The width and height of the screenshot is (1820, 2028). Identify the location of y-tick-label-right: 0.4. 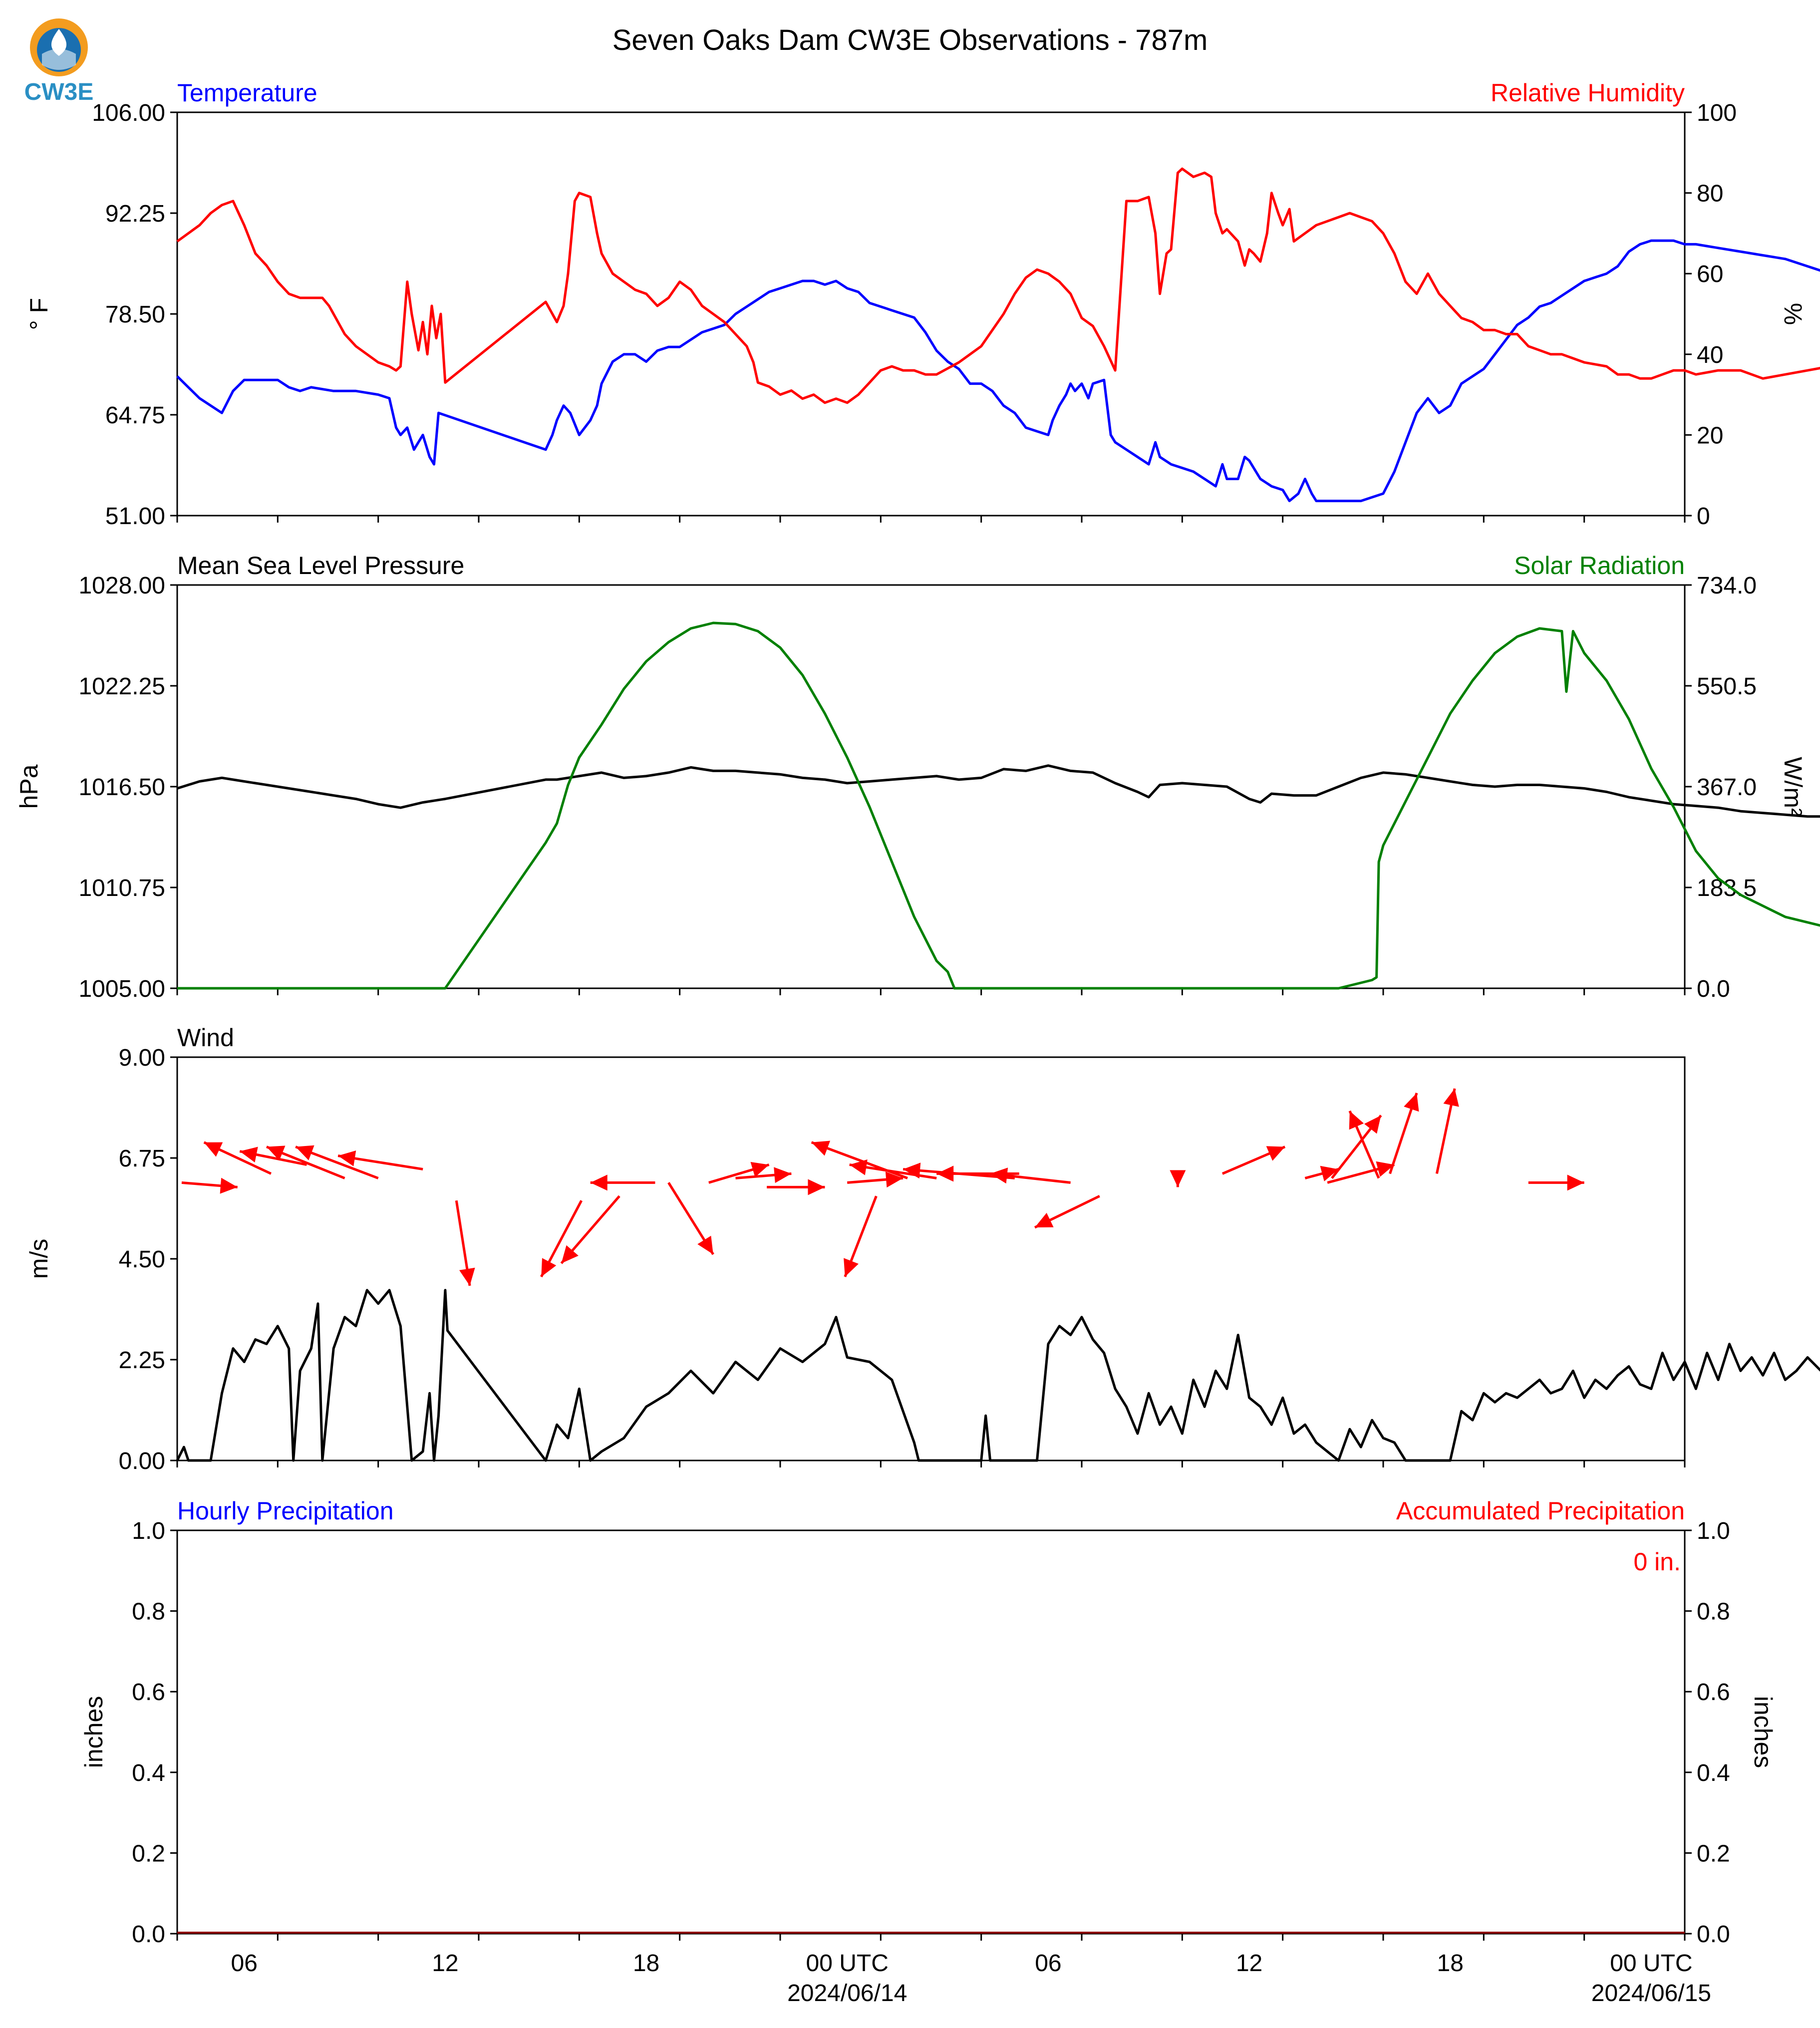
(1713, 1773).